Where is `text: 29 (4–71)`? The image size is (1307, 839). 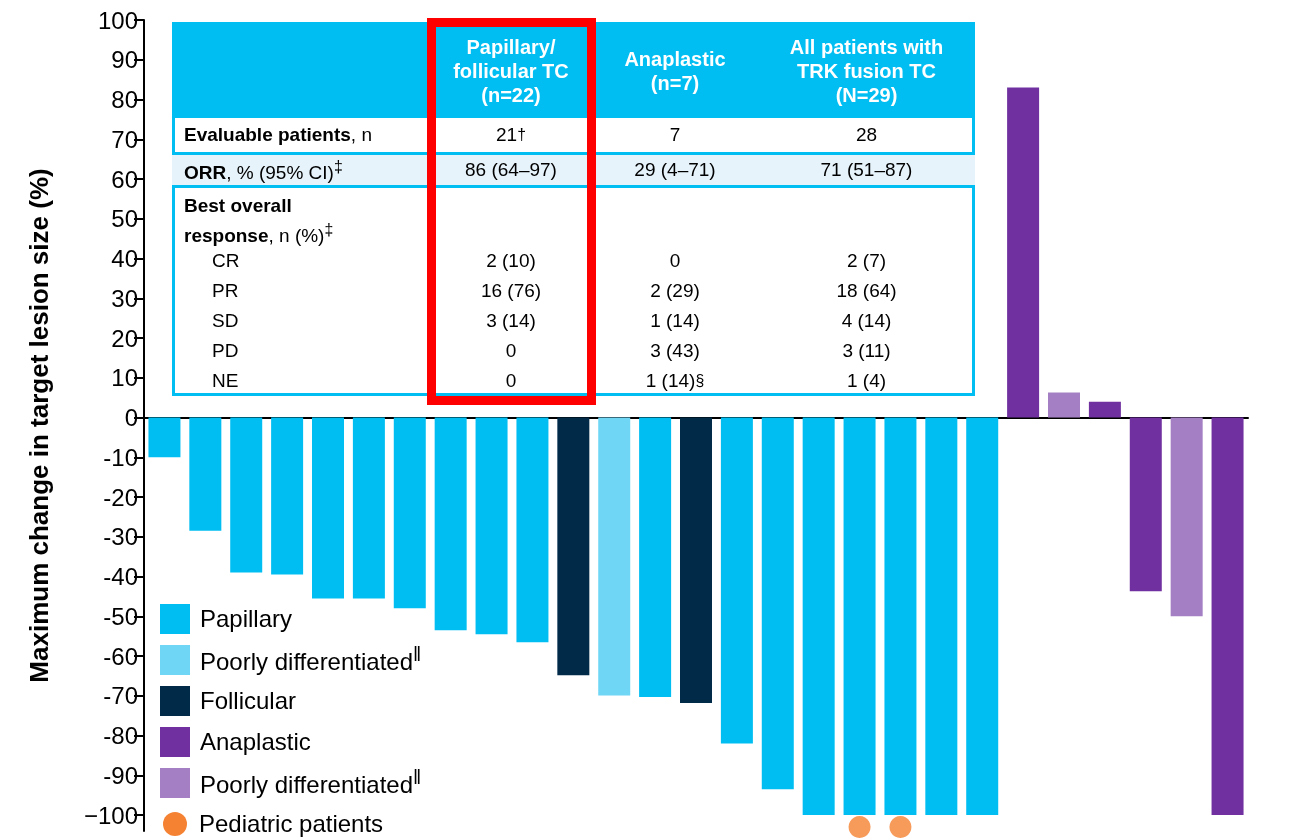
text: 29 (4–71) is located at coordinates (675, 169).